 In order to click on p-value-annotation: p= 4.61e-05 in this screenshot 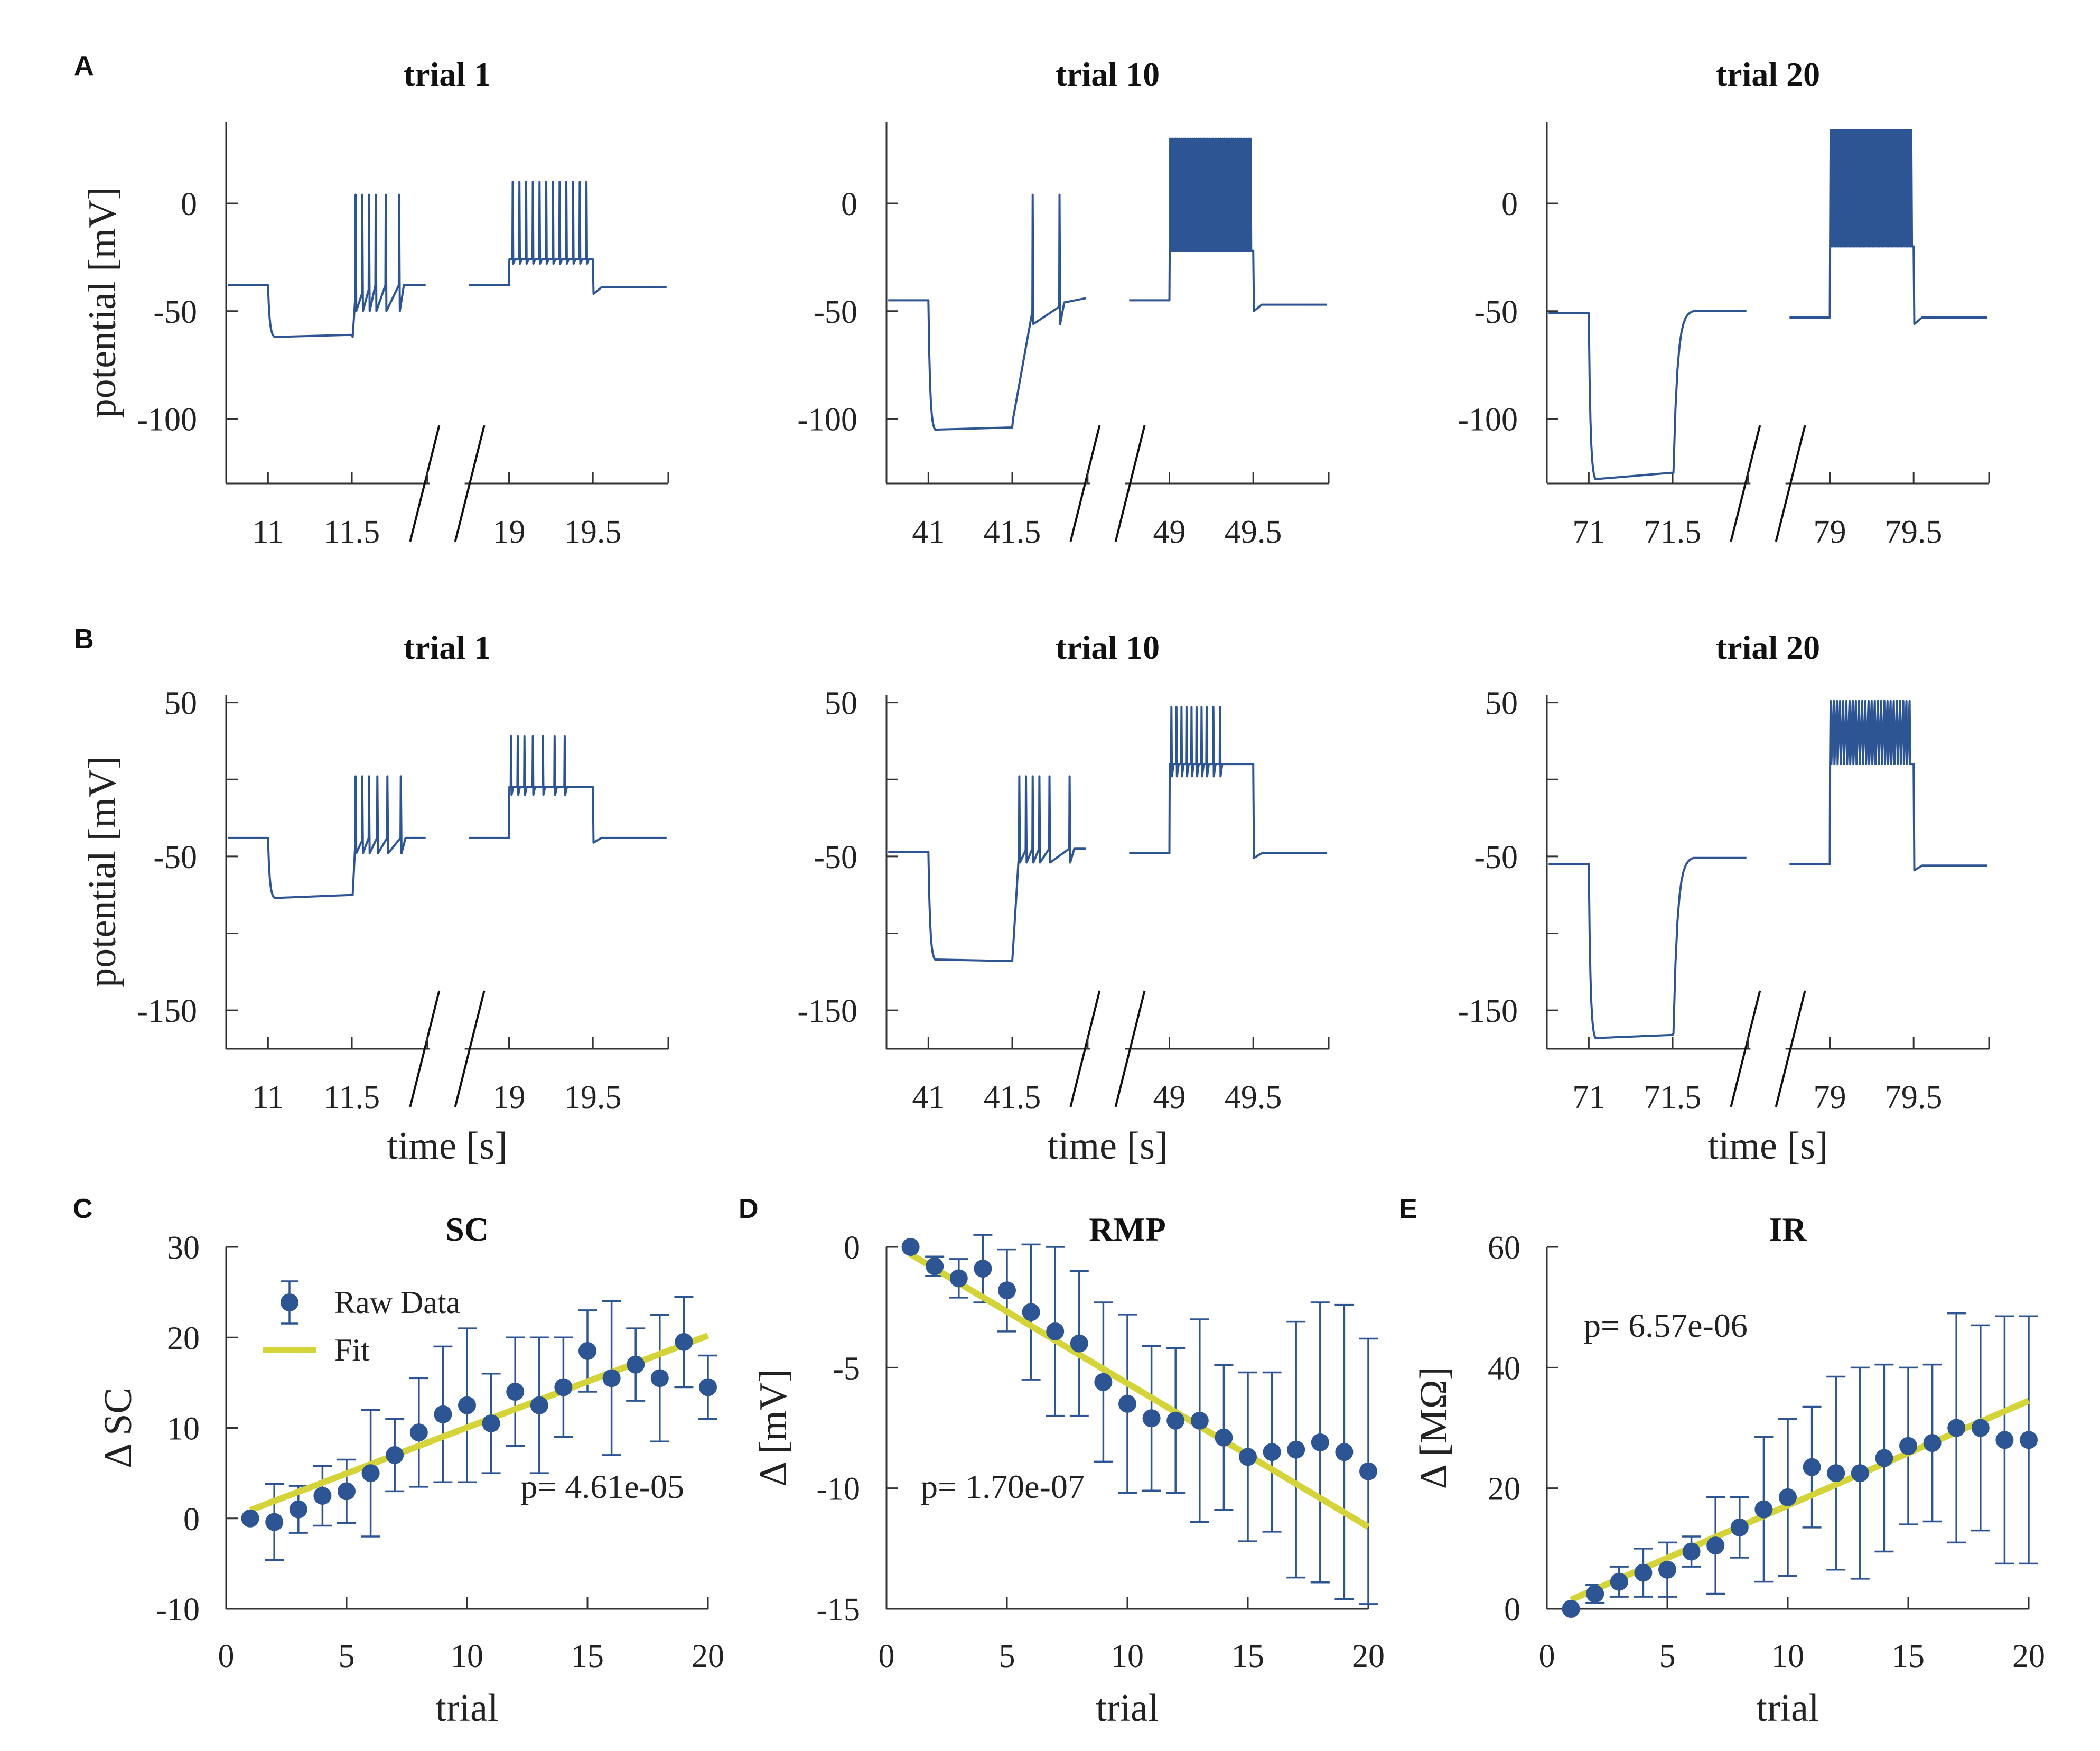, I will do `click(602, 1486)`.